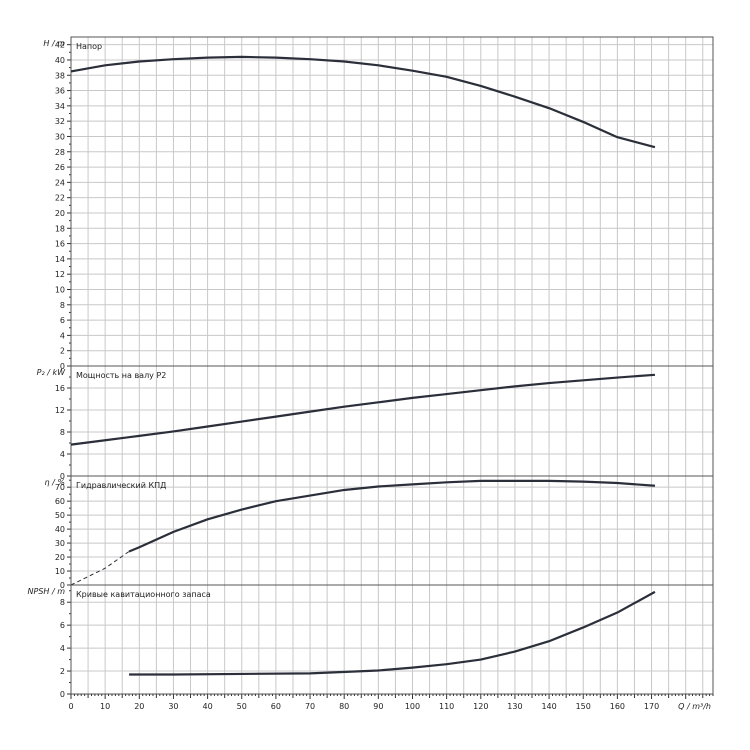  Describe the element at coordinates (121, 375) in the screenshot. I see `panel-title: Мощность на валу P2` at that location.